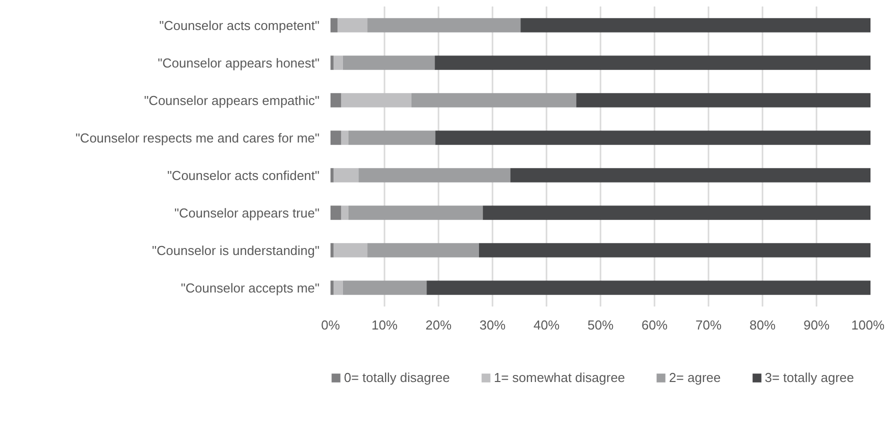 The width and height of the screenshot is (896, 427). I want to click on y-tick-label: "Counselor appears honest", so click(239, 62).